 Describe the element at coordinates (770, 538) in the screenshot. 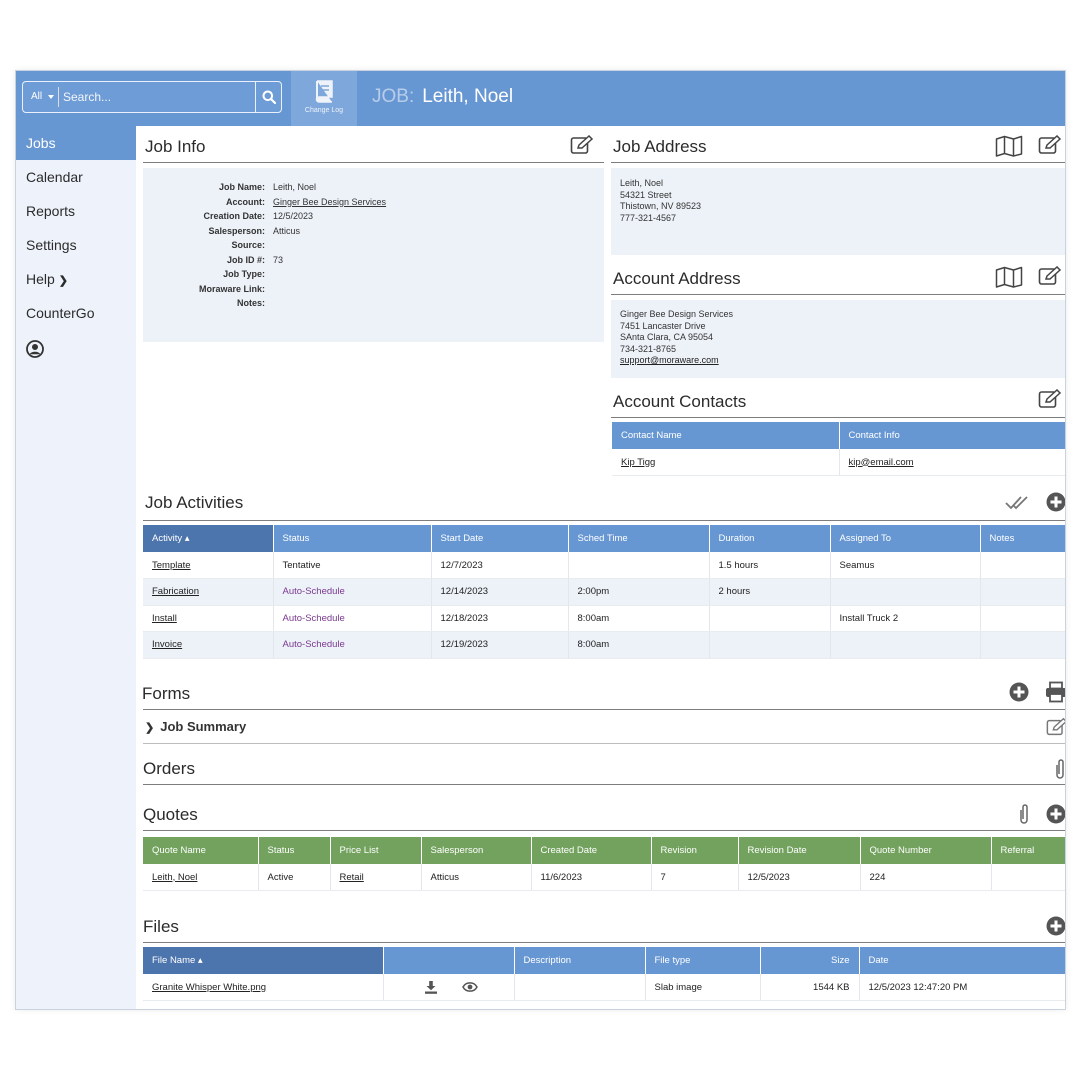

I see `column-header: Duration` at that location.